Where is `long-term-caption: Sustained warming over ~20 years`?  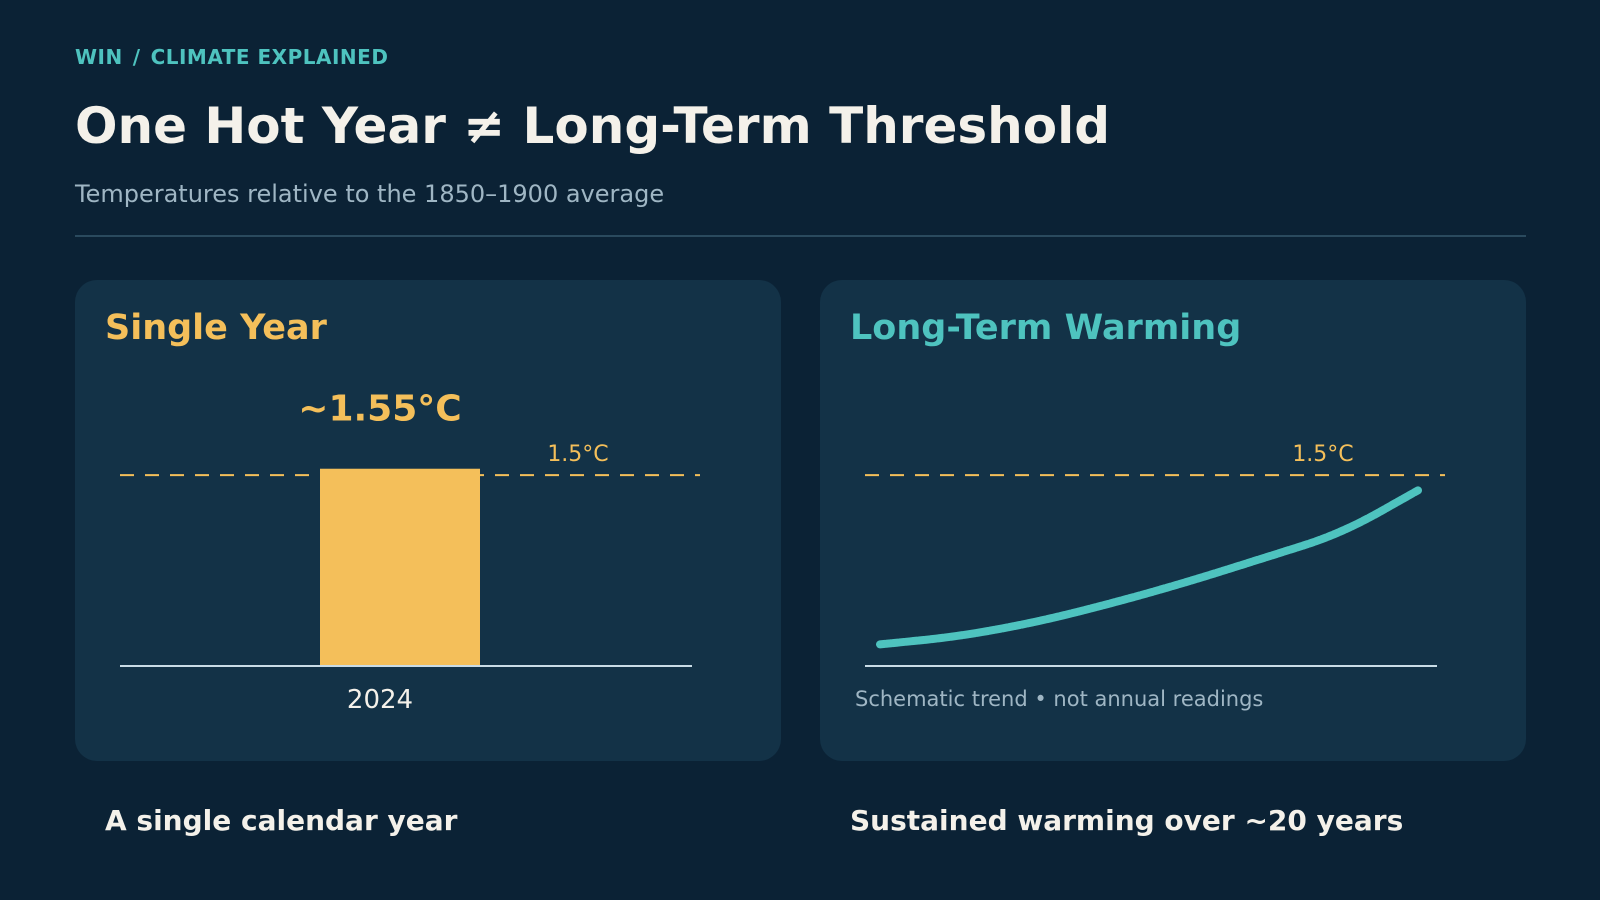 long-term-caption: Sustained warming over ~20 years is located at coordinates (1127, 820).